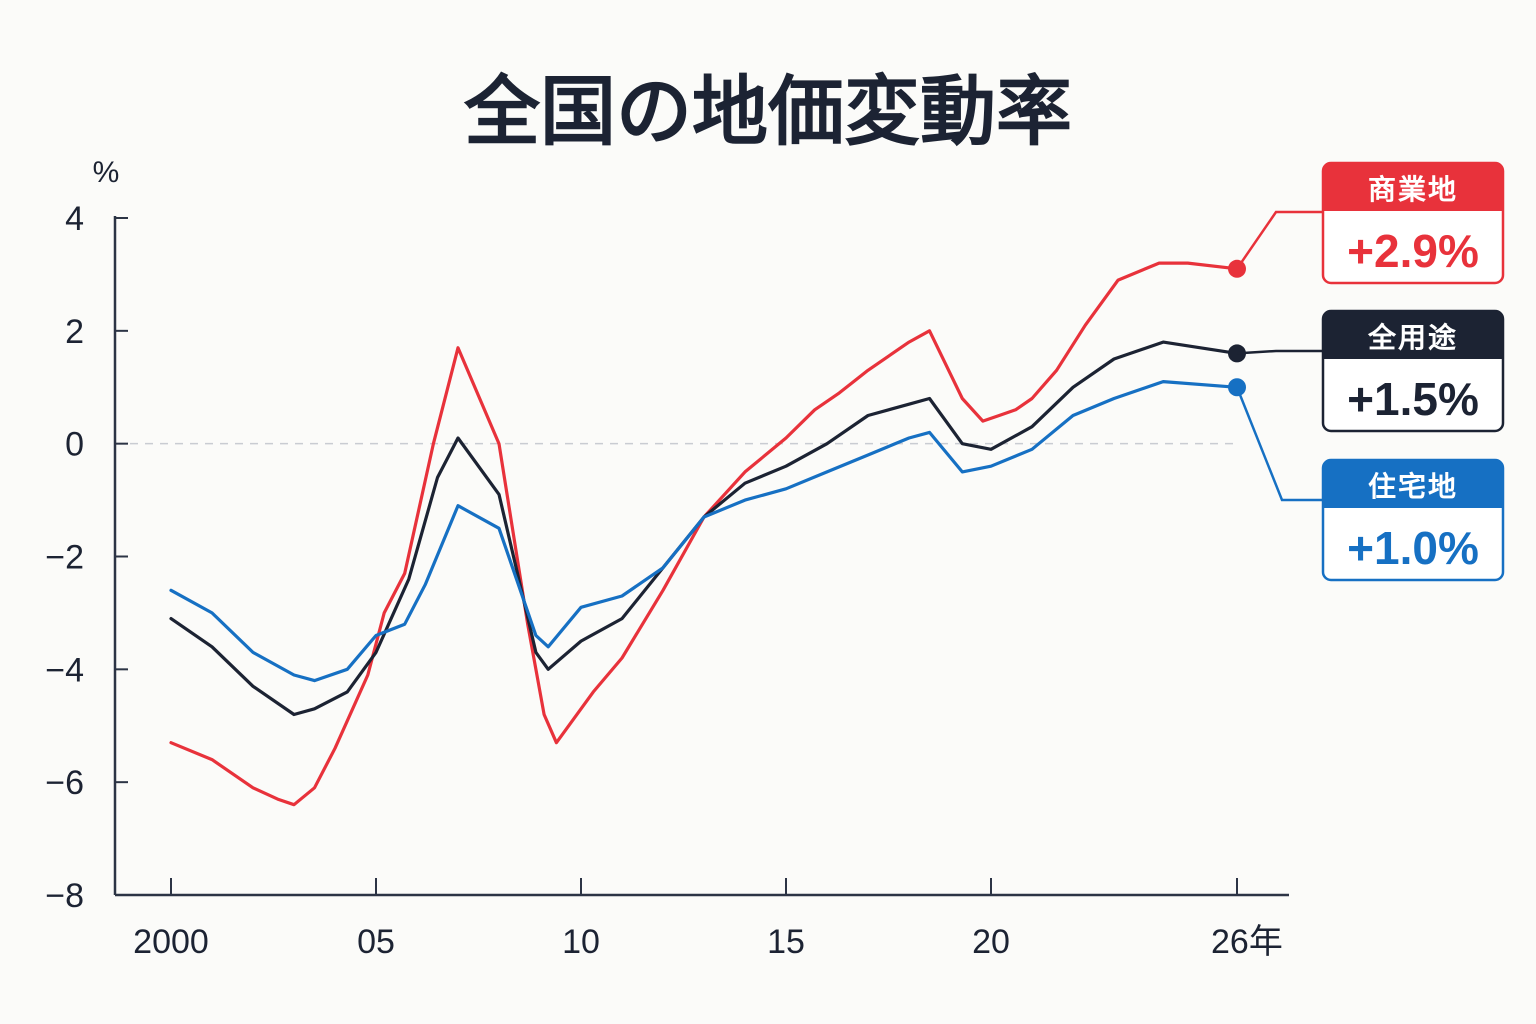  I want to click on x-tick-label: 20, so click(991, 942).